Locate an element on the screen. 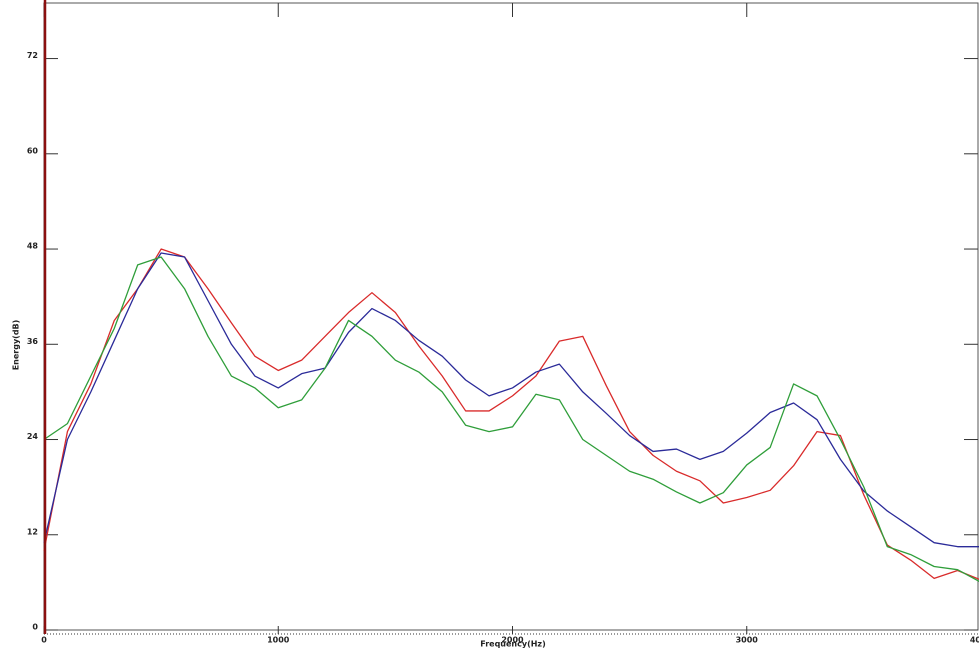 The image size is (979, 648). x-tick-label: 4000 is located at coordinates (974, 640).